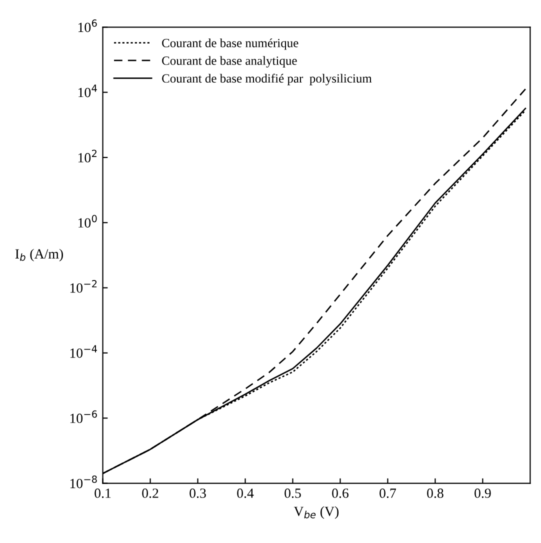  What do you see at coordinates (482, 493) in the screenshot?
I see `x-tick-label: 0.9` at bounding box center [482, 493].